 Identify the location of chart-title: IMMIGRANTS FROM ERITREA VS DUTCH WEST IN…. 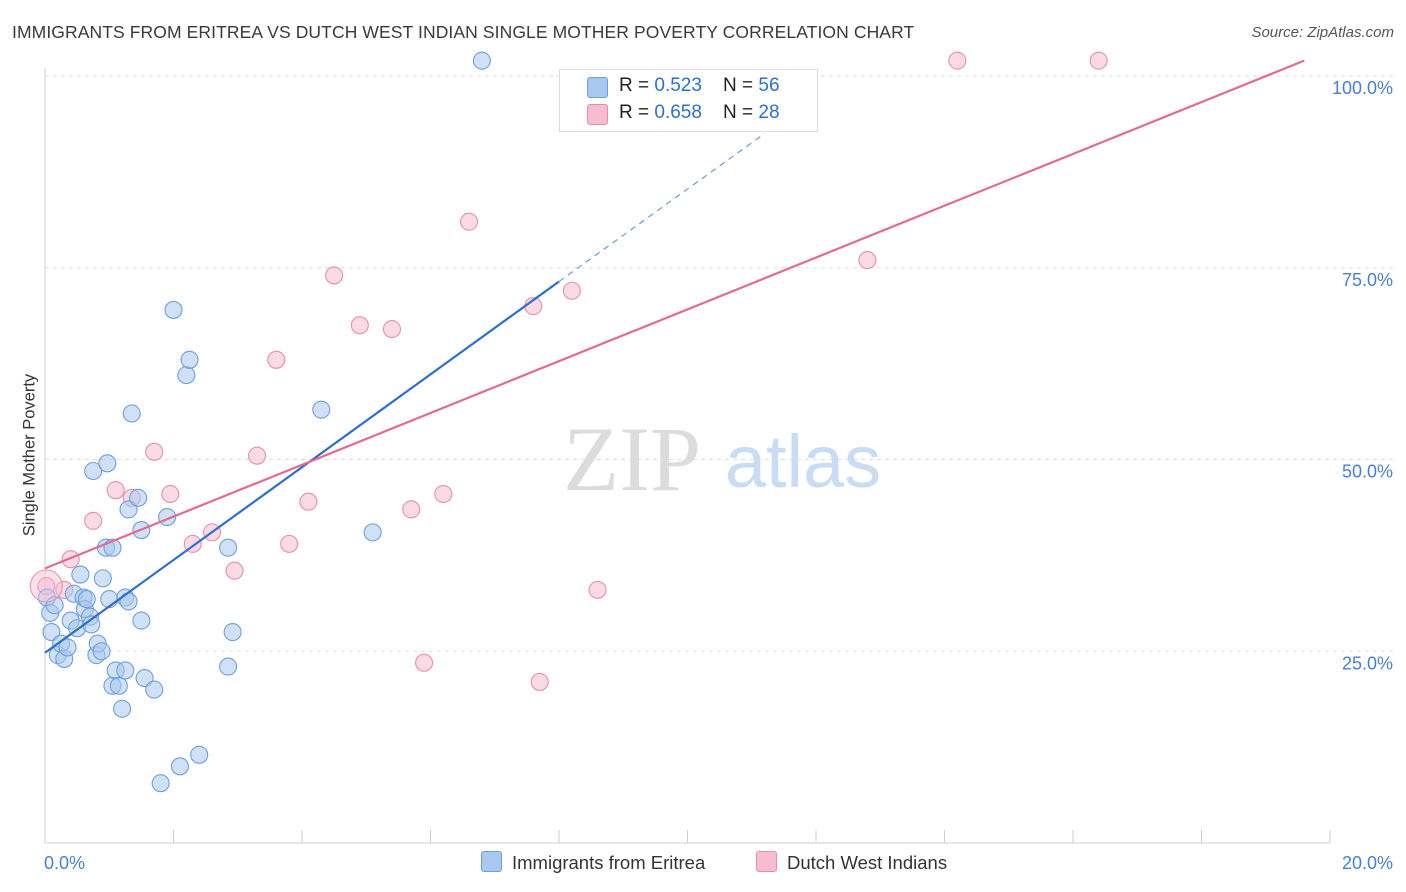
(463, 32).